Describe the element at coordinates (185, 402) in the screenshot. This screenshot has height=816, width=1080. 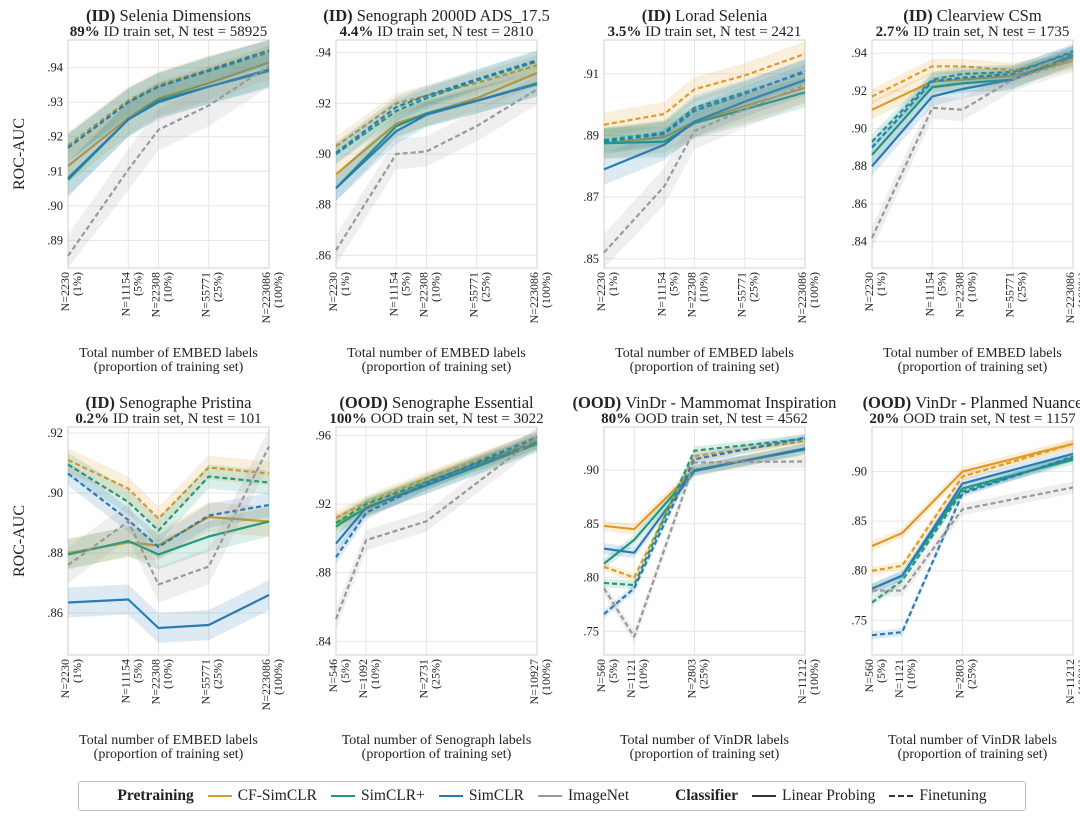
I see `chart-title-name: Senographe Pristina` at that location.